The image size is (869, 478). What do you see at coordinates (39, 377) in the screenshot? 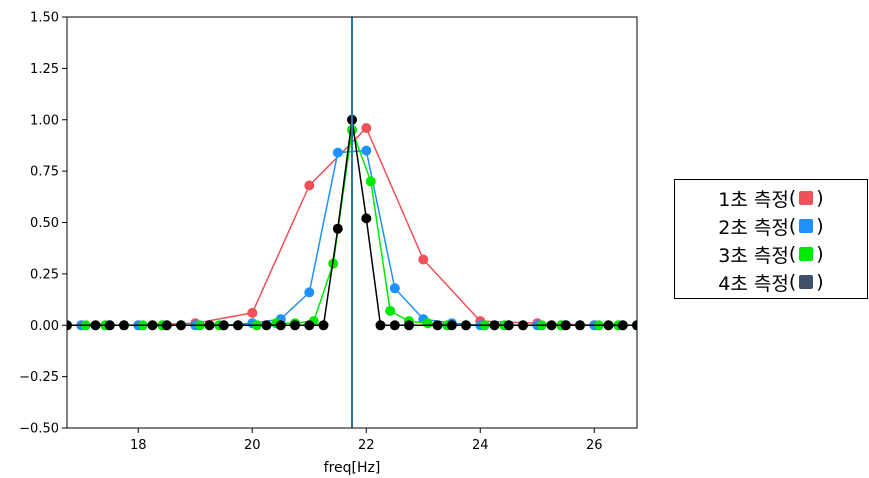
I see `y-tick-label: −0.25` at bounding box center [39, 377].